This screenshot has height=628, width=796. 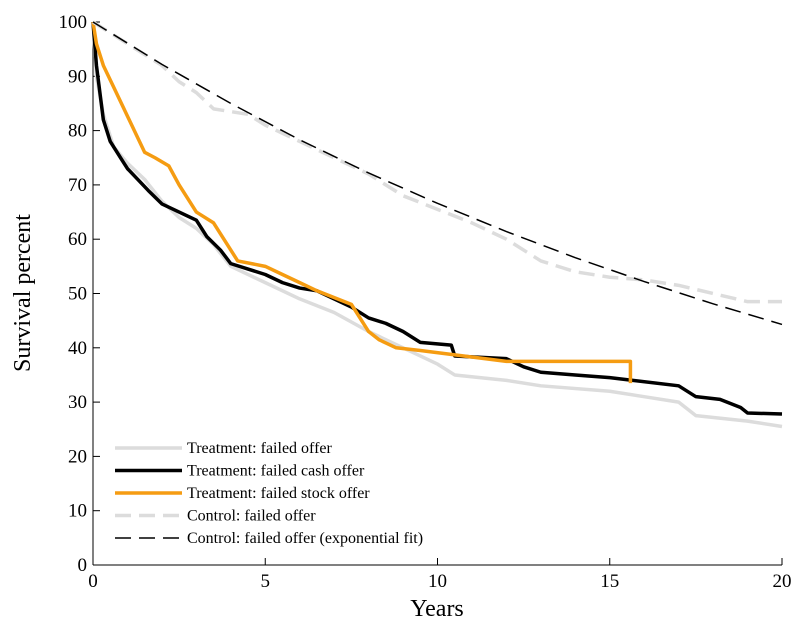 What do you see at coordinates (77, 456) in the screenshot?
I see `y-tick-label: 20` at bounding box center [77, 456].